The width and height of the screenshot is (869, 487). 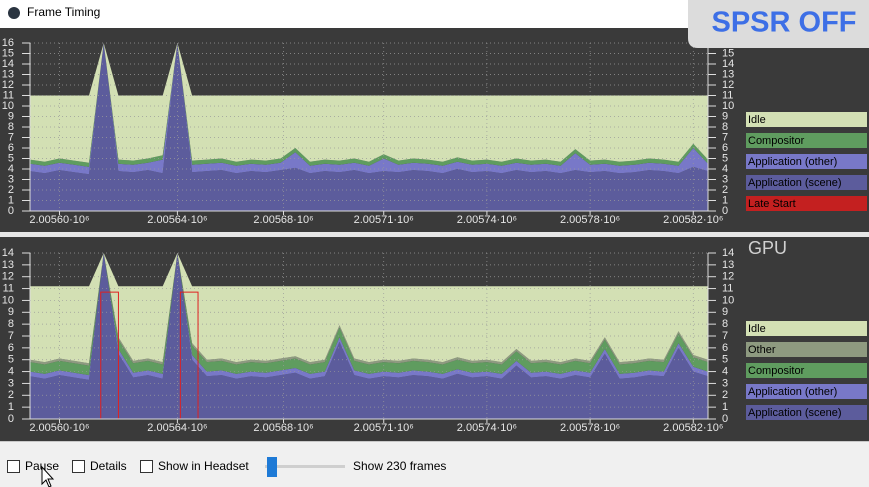 What do you see at coordinates (11, 158) in the screenshot?
I see `y-tick-label: 5` at bounding box center [11, 158].